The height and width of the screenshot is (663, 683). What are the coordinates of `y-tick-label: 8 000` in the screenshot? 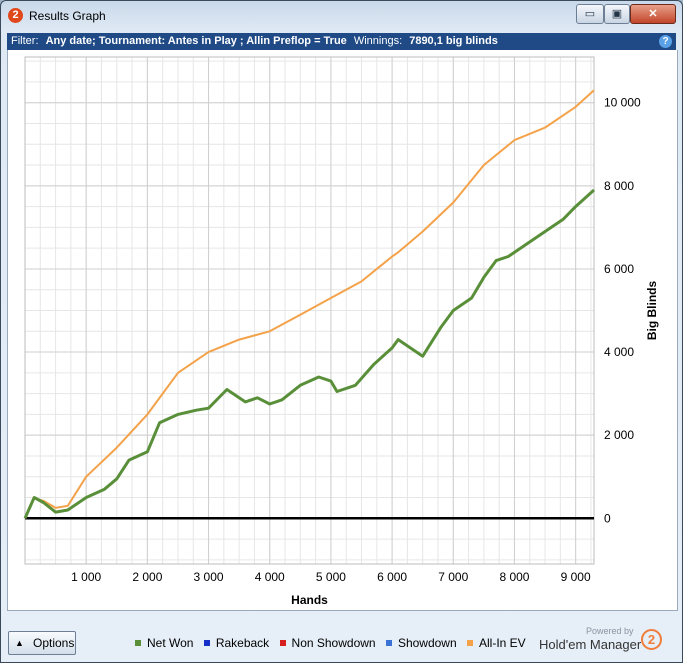 It's located at (619, 186).